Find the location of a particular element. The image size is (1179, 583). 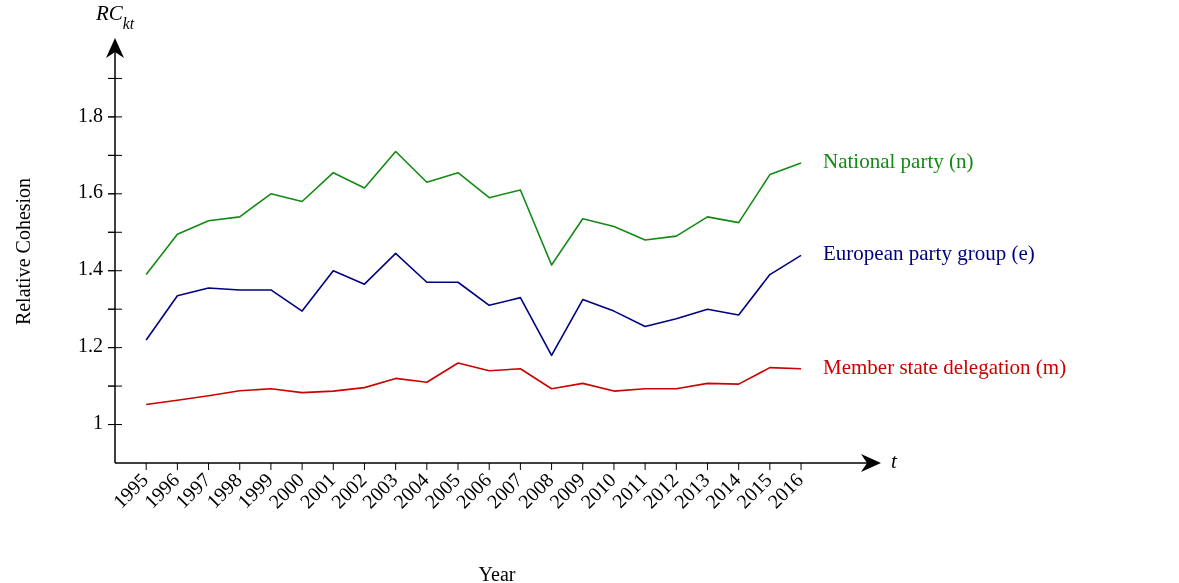

series-label: European party group (e) is located at coordinates (929, 253).